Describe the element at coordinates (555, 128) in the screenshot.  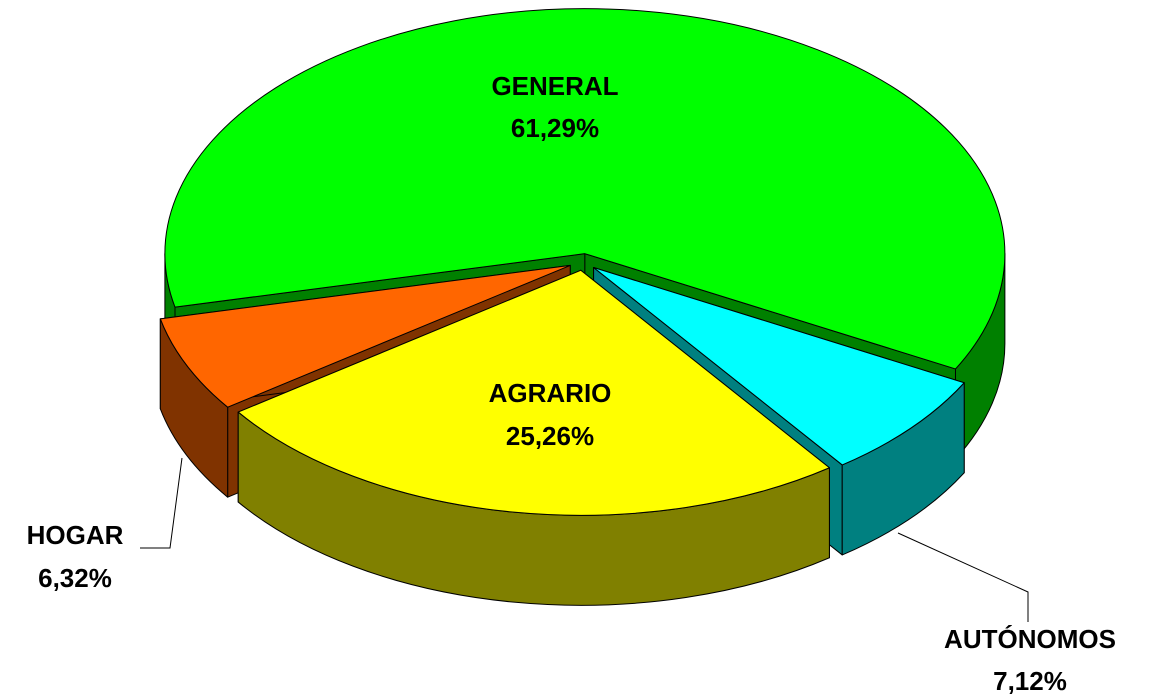
I see `slice-value-label: 61,29%` at that location.